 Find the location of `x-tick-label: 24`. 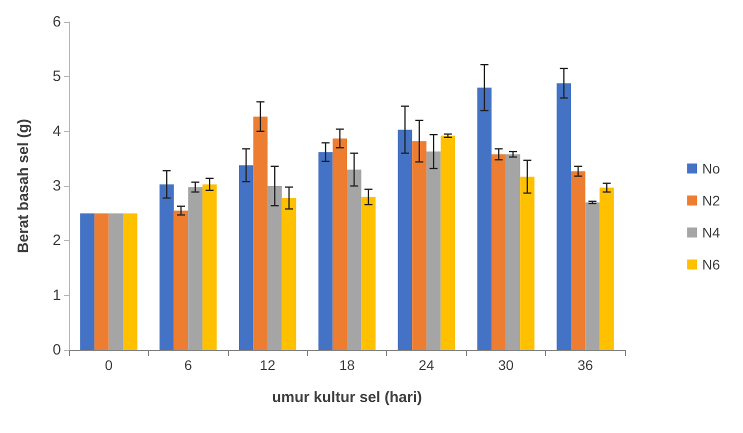

x-tick-label: 24 is located at coordinates (426, 365).